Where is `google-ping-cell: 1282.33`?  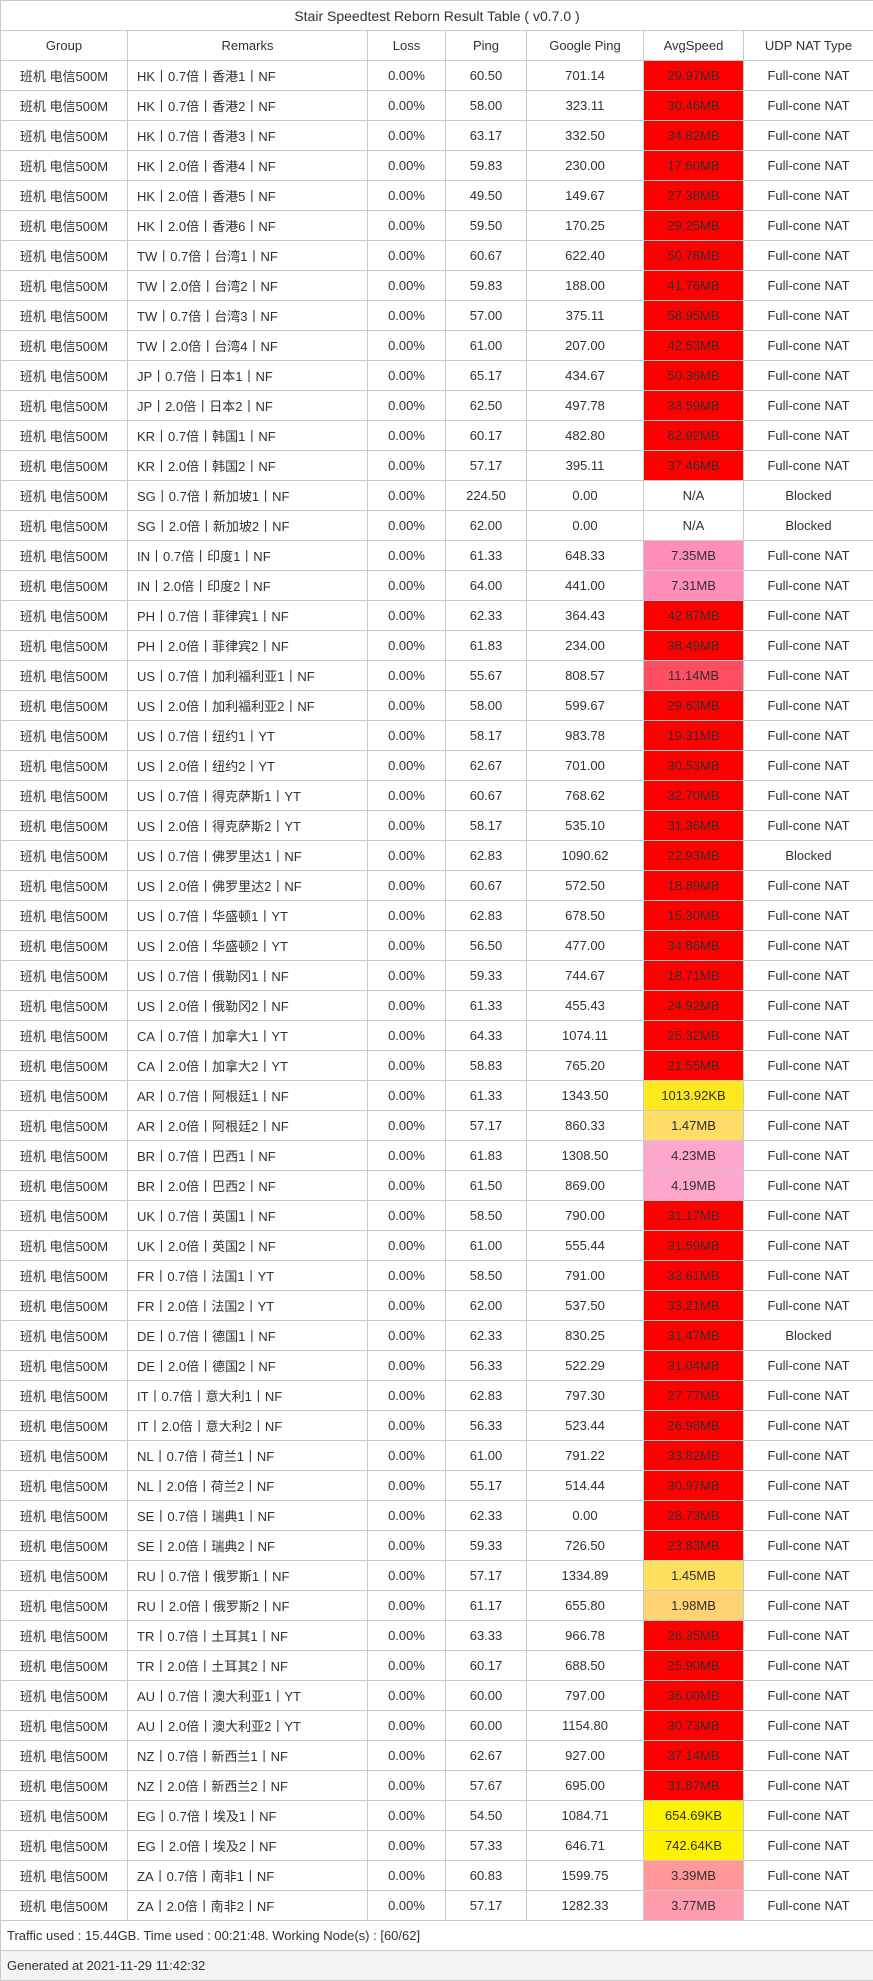 google-ping-cell: 1282.33 is located at coordinates (585, 1906).